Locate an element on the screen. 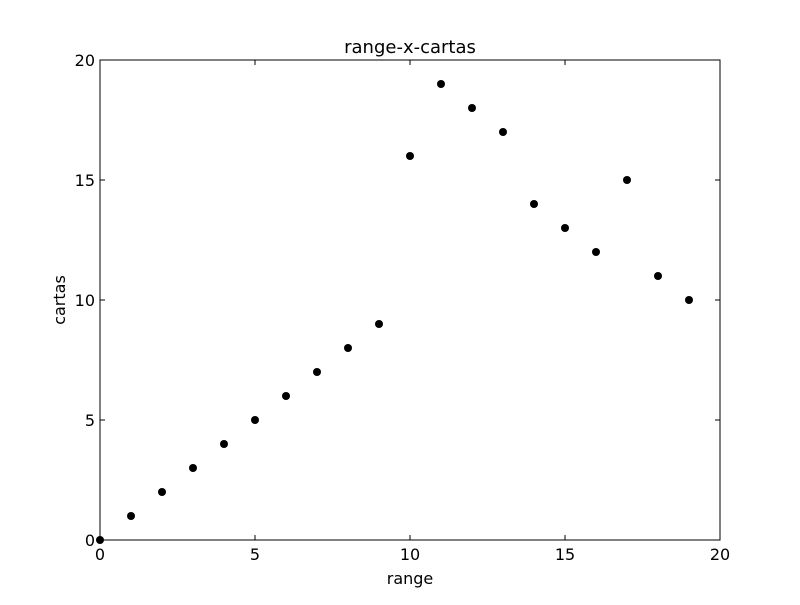 The image size is (800, 605). y-tick-label: 5 is located at coordinates (90, 420).